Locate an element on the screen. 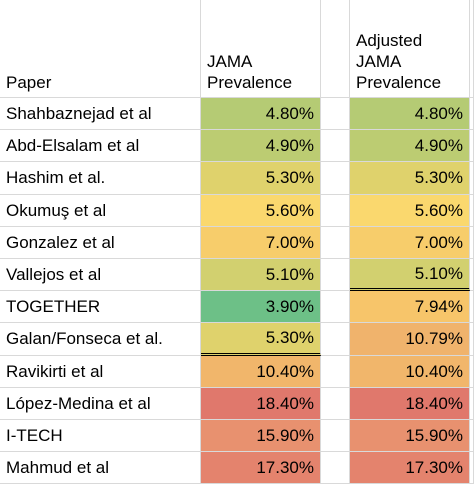 This screenshot has height=489, width=474. adjusted-prevalence-cell: 17.30% is located at coordinates (410, 468).